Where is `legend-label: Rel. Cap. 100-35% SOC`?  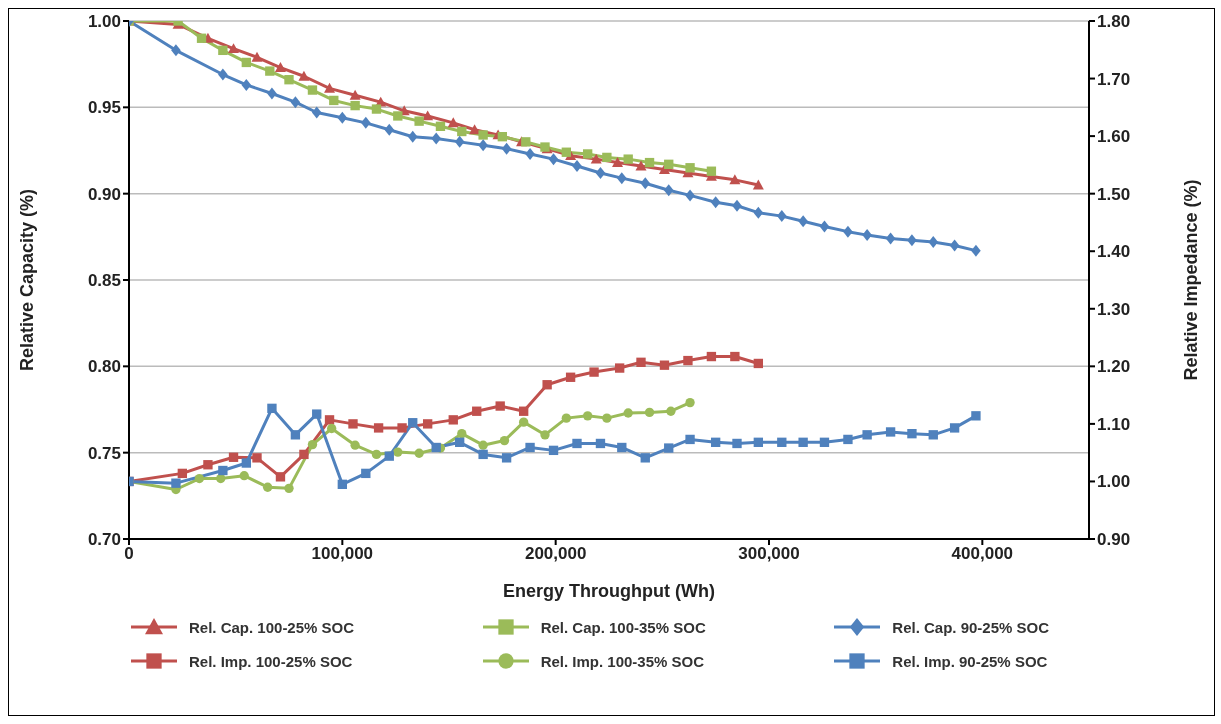
legend-label: Rel. Cap. 100-35% SOC is located at coordinates (623, 627).